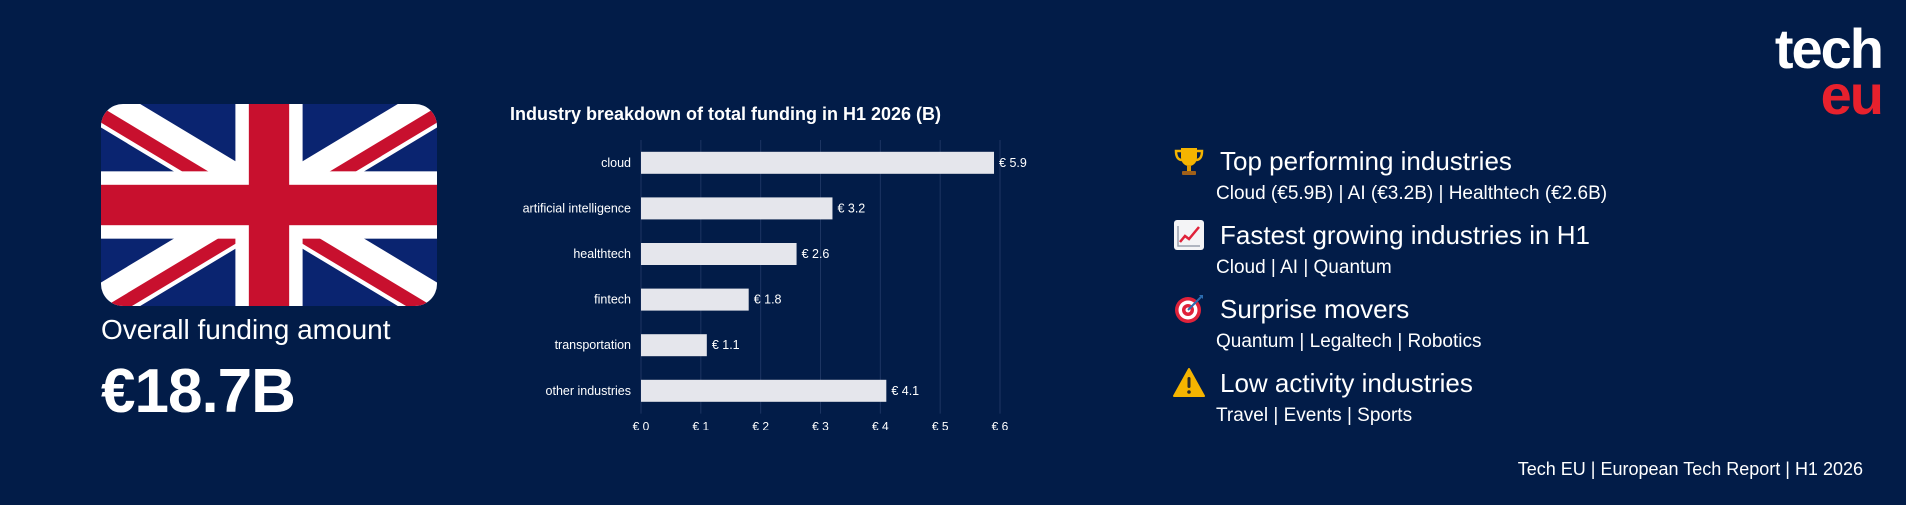 This screenshot has height=505, width=1906. What do you see at coordinates (1013, 163) in the screenshot?
I see `bar-value-label: € 5.9` at bounding box center [1013, 163].